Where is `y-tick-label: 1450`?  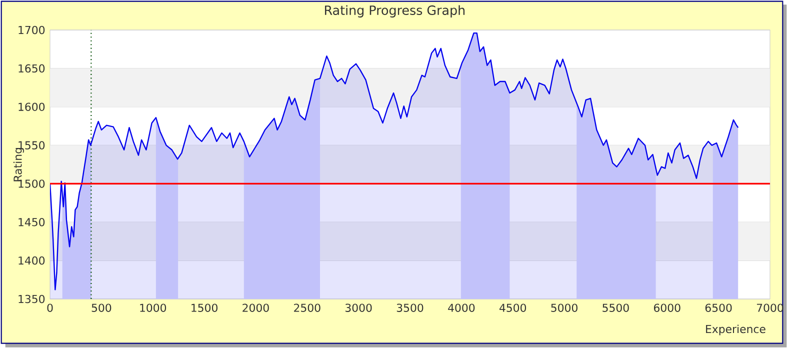 y-tick-label: 1450 is located at coordinates (31, 222).